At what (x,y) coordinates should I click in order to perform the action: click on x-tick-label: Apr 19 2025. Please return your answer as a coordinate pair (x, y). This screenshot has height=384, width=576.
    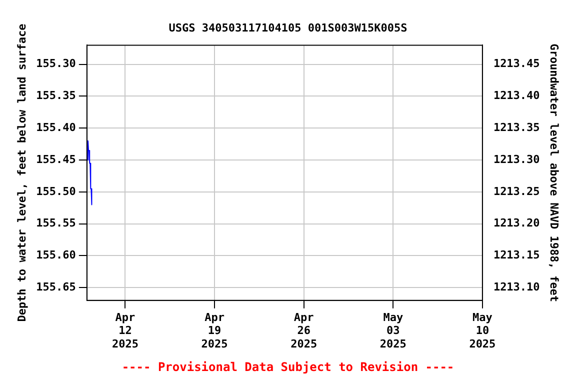
    Looking at the image, I should click on (214, 330).